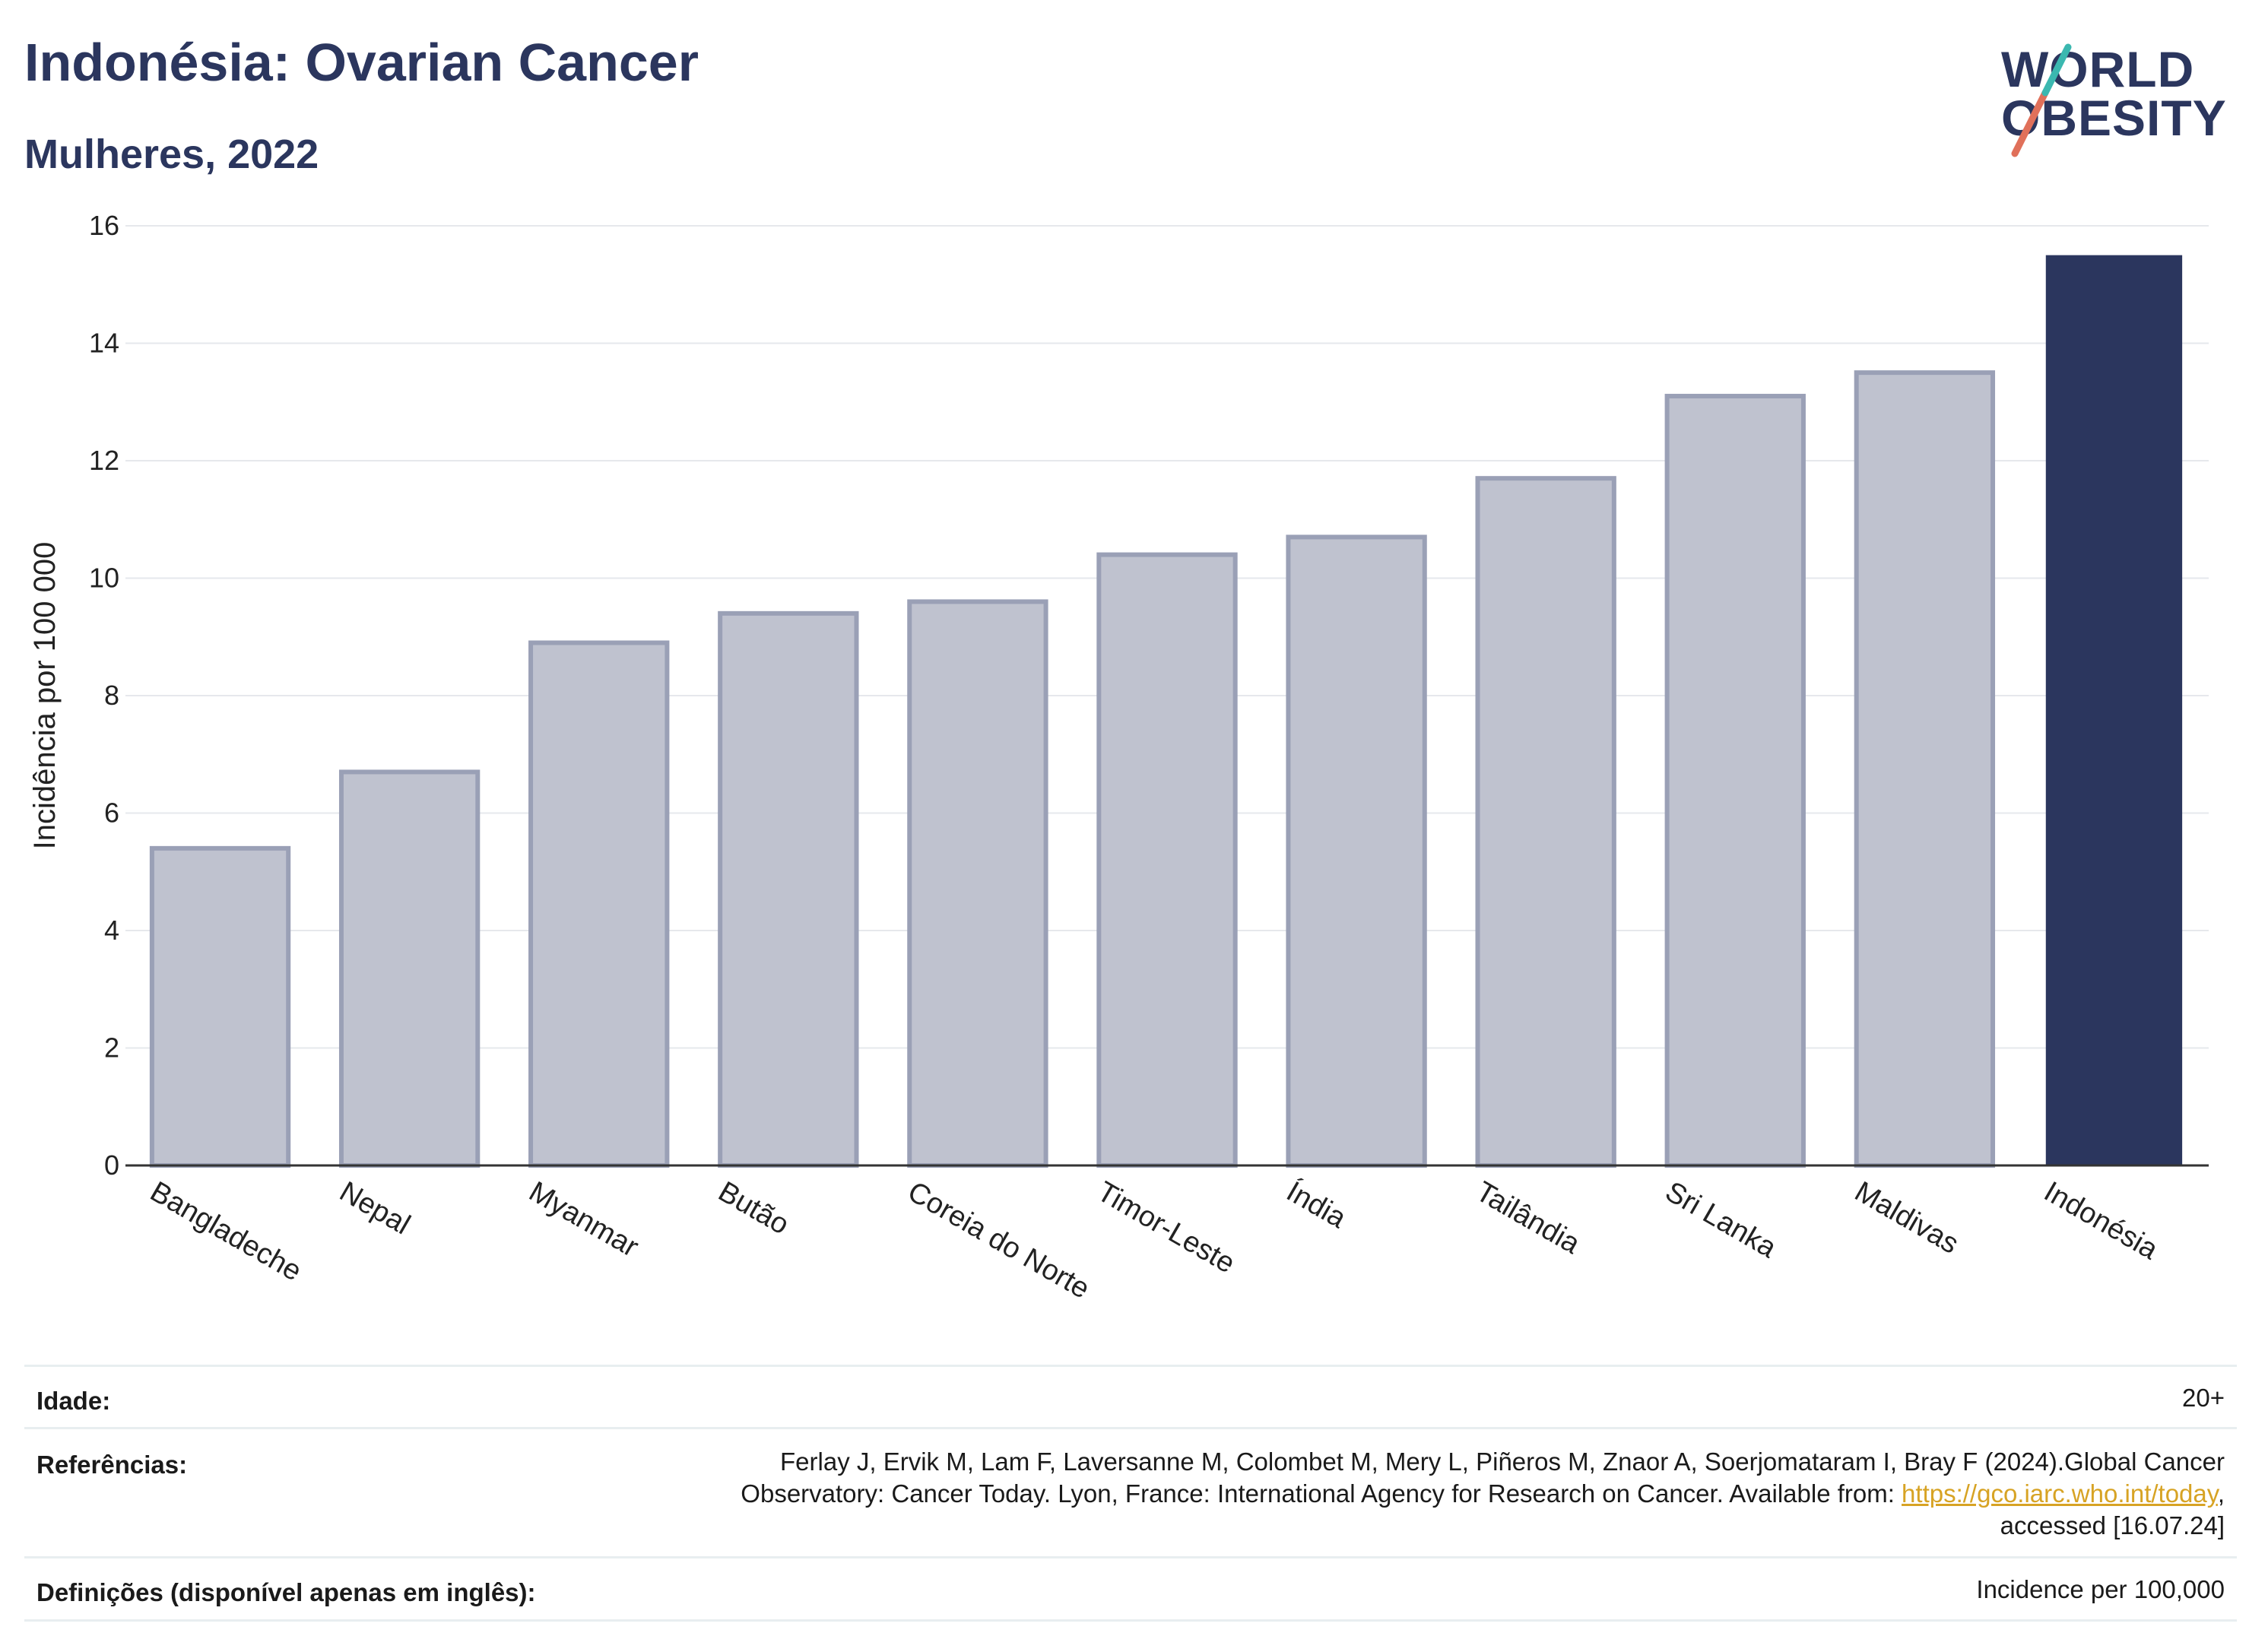  Describe the element at coordinates (73, 1401) in the screenshot. I see `age-label: Idade:` at that location.